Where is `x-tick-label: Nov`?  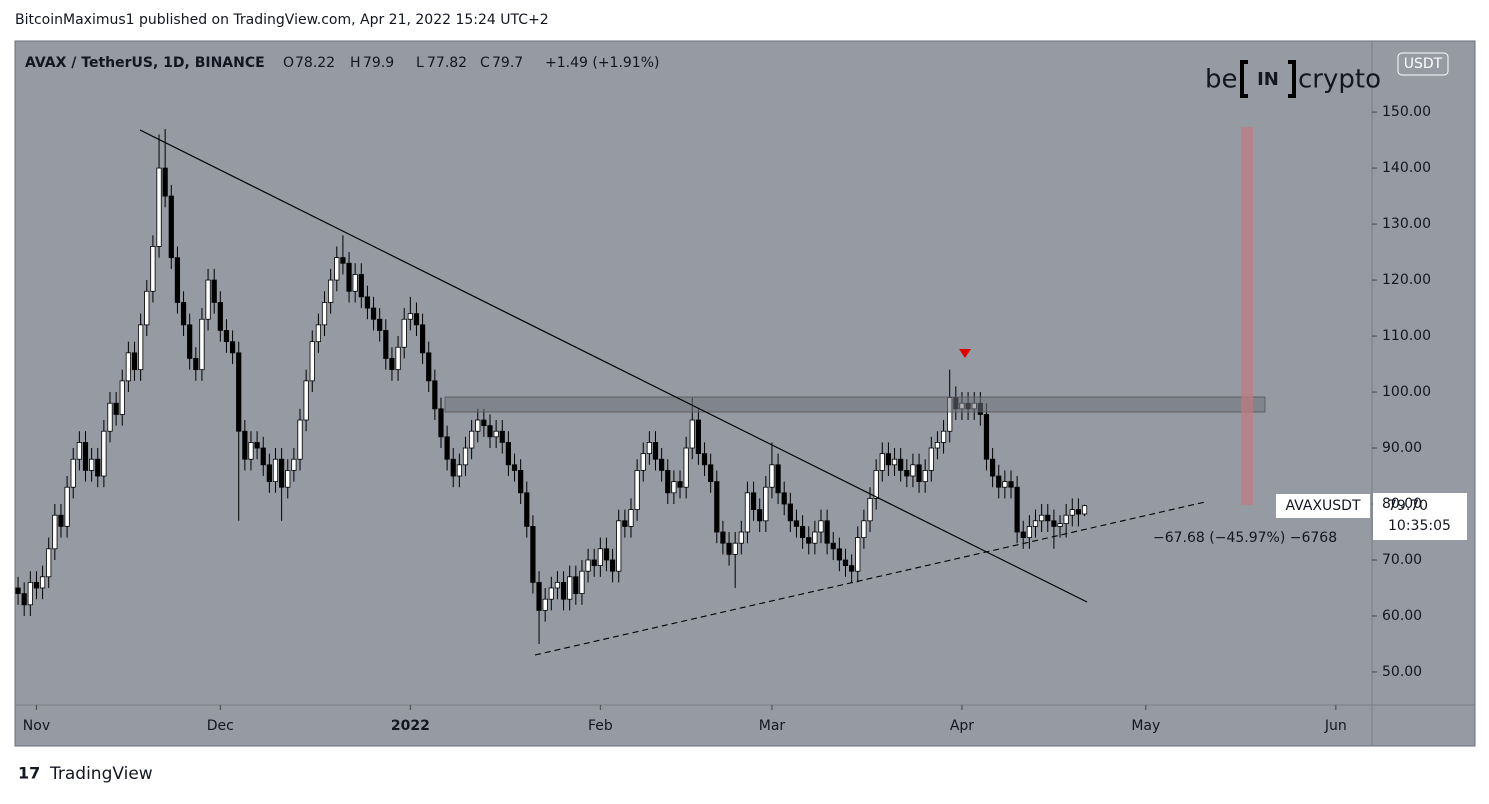
x-tick-label: Nov is located at coordinates (36, 726).